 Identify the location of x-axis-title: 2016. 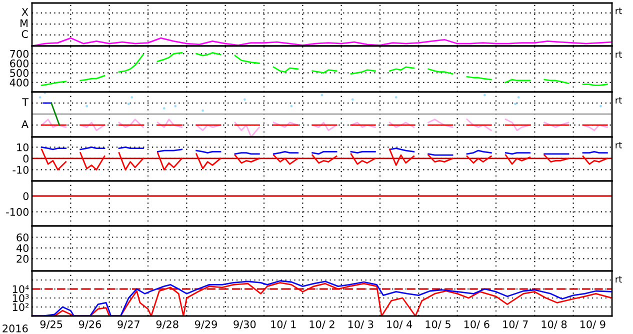
(15, 328).